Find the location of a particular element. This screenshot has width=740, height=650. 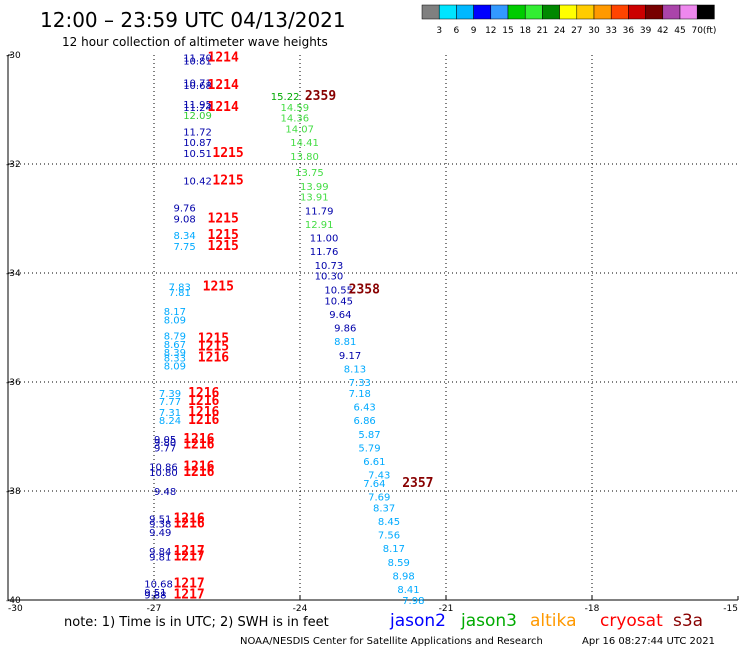

colorbar-label: 21 is located at coordinates (542, 31).